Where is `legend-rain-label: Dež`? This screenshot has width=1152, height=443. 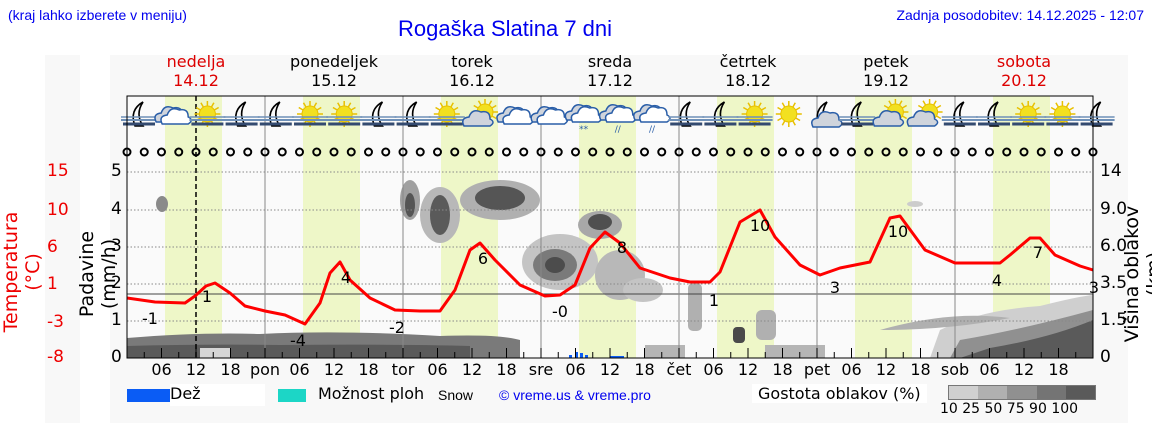
legend-rain-label: Dež is located at coordinates (217, 395).